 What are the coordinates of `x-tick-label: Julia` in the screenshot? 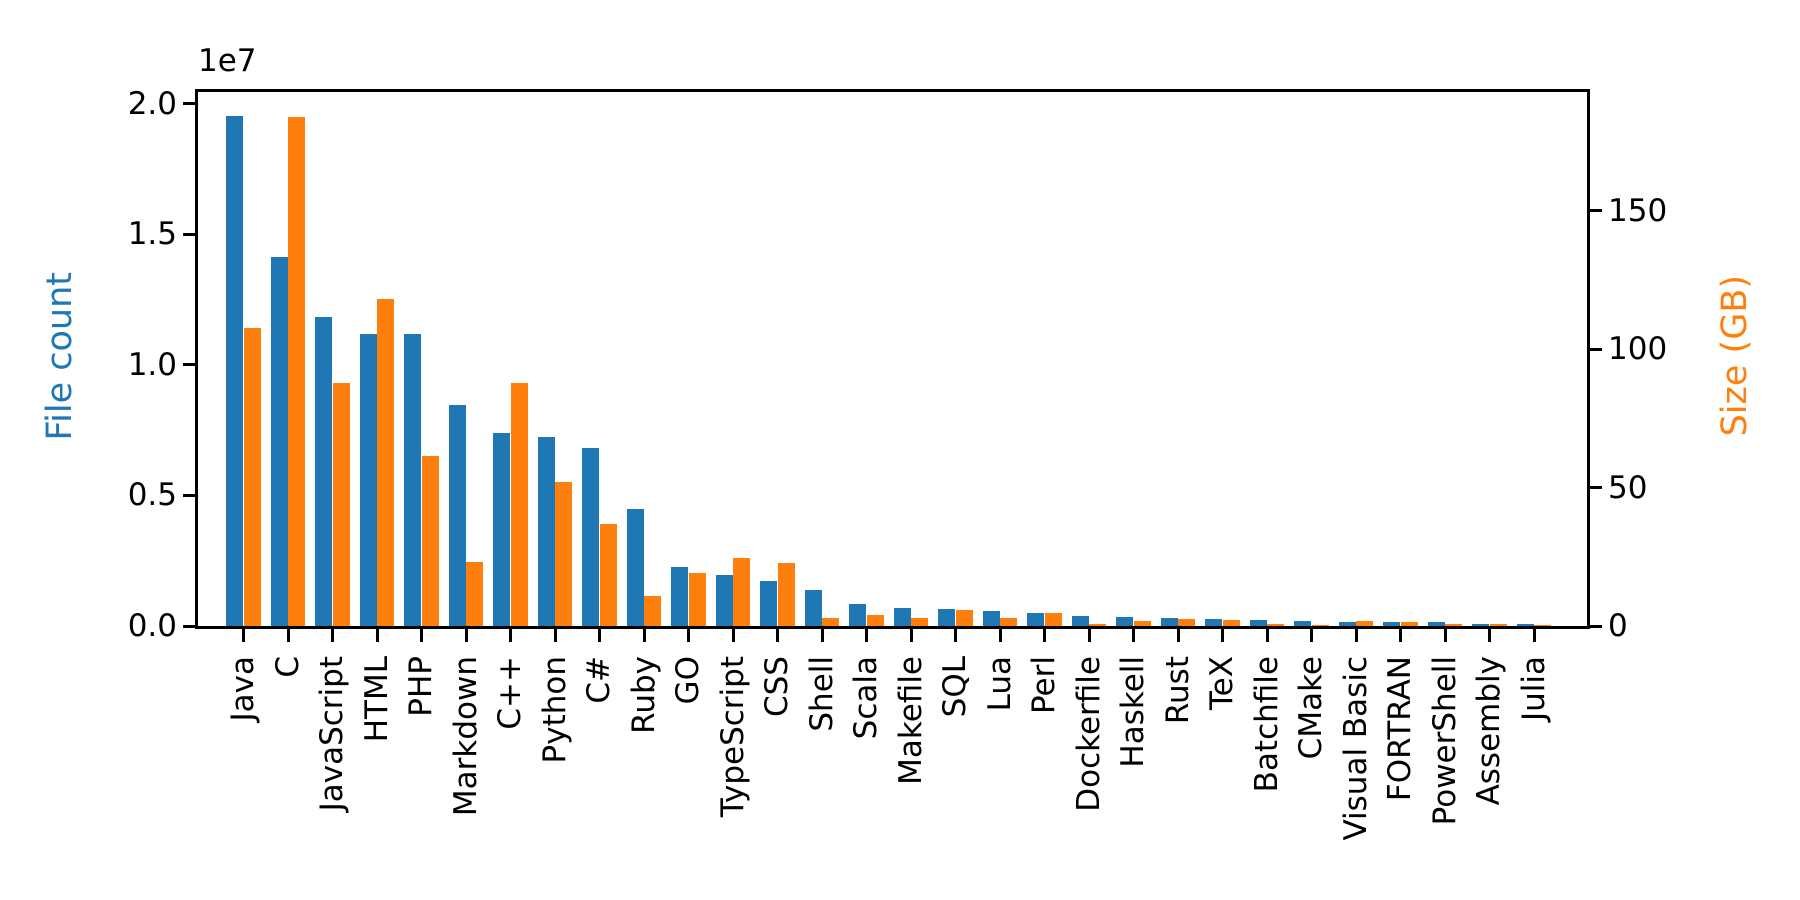 It's located at (1533, 689).